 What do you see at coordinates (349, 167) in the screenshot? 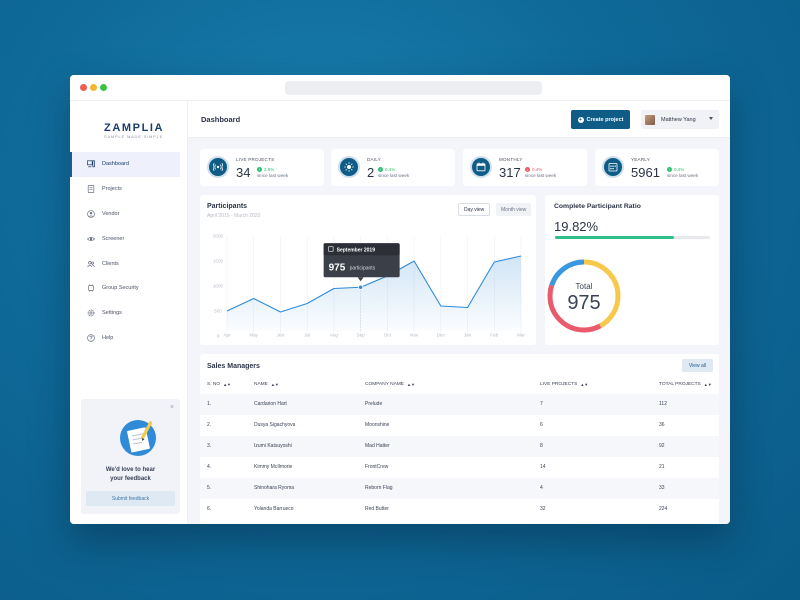
I see `sun-icon` at bounding box center [349, 167].